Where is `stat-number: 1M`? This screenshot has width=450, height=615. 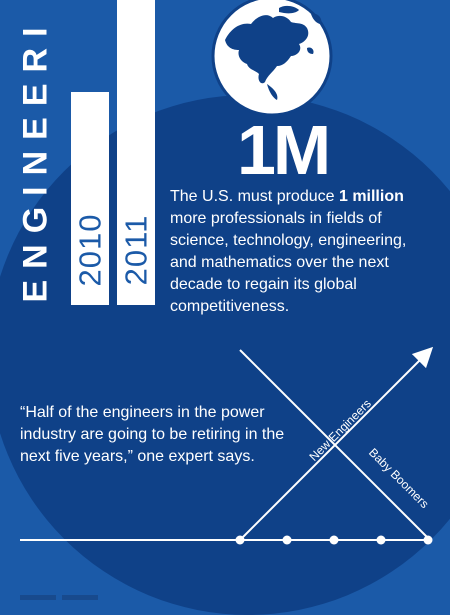
stat-number: 1M is located at coordinates (284, 150).